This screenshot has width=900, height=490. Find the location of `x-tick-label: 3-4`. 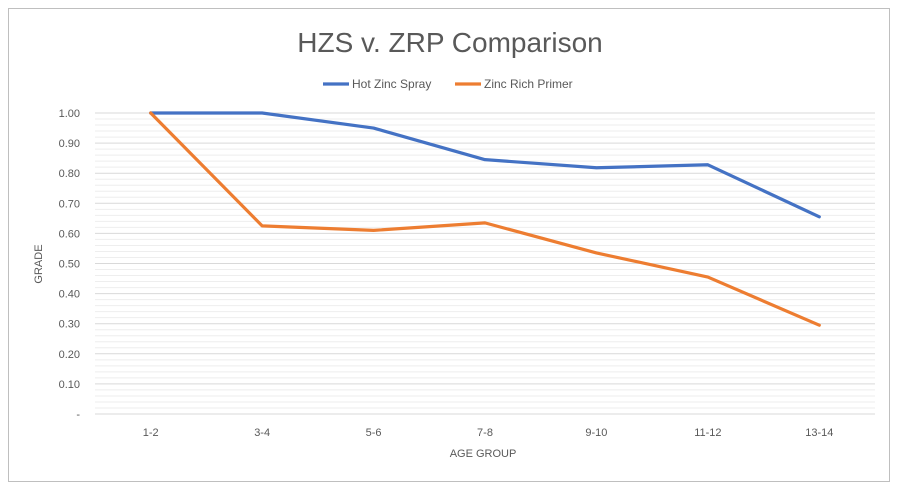

x-tick-label: 3-4 is located at coordinates (262, 433).